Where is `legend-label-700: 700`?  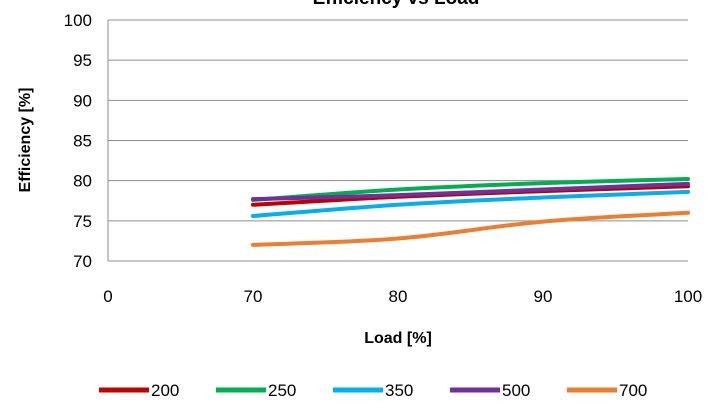 legend-label-700: 700 is located at coordinates (633, 390).